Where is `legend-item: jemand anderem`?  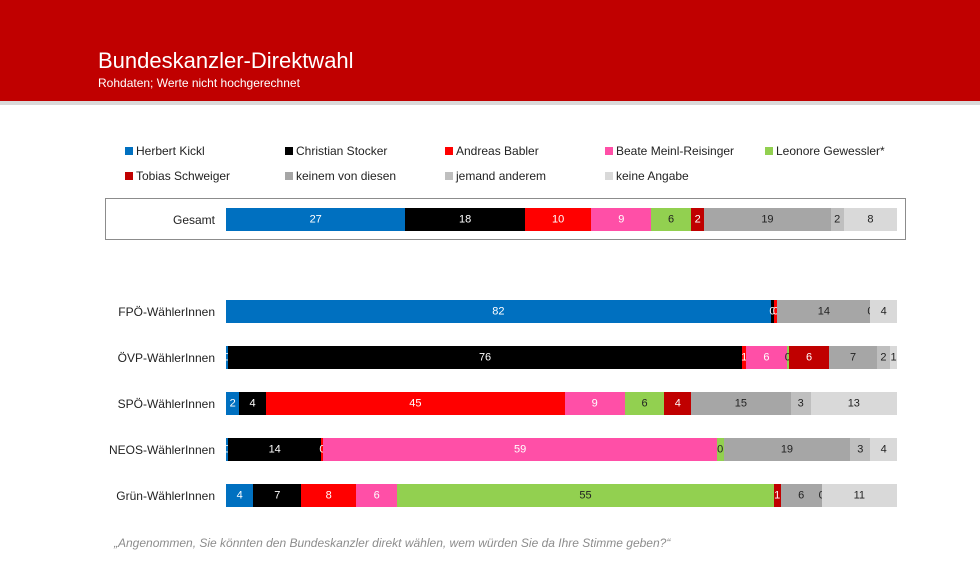
legend-item: jemand anderem is located at coordinates (495, 176).